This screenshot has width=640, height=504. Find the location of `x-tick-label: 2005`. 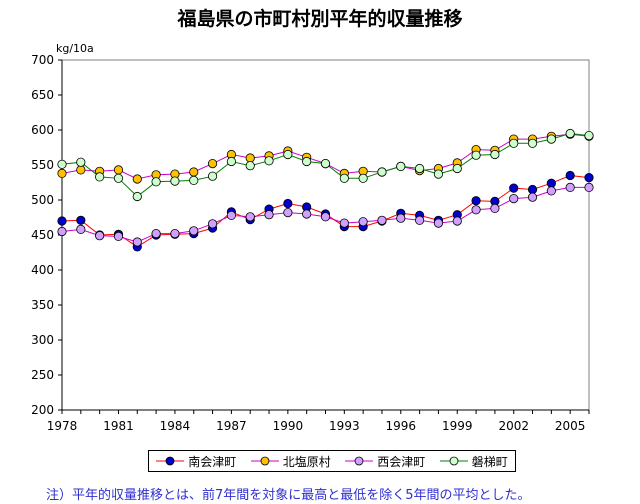

x-tick-label: 2005 is located at coordinates (570, 426).